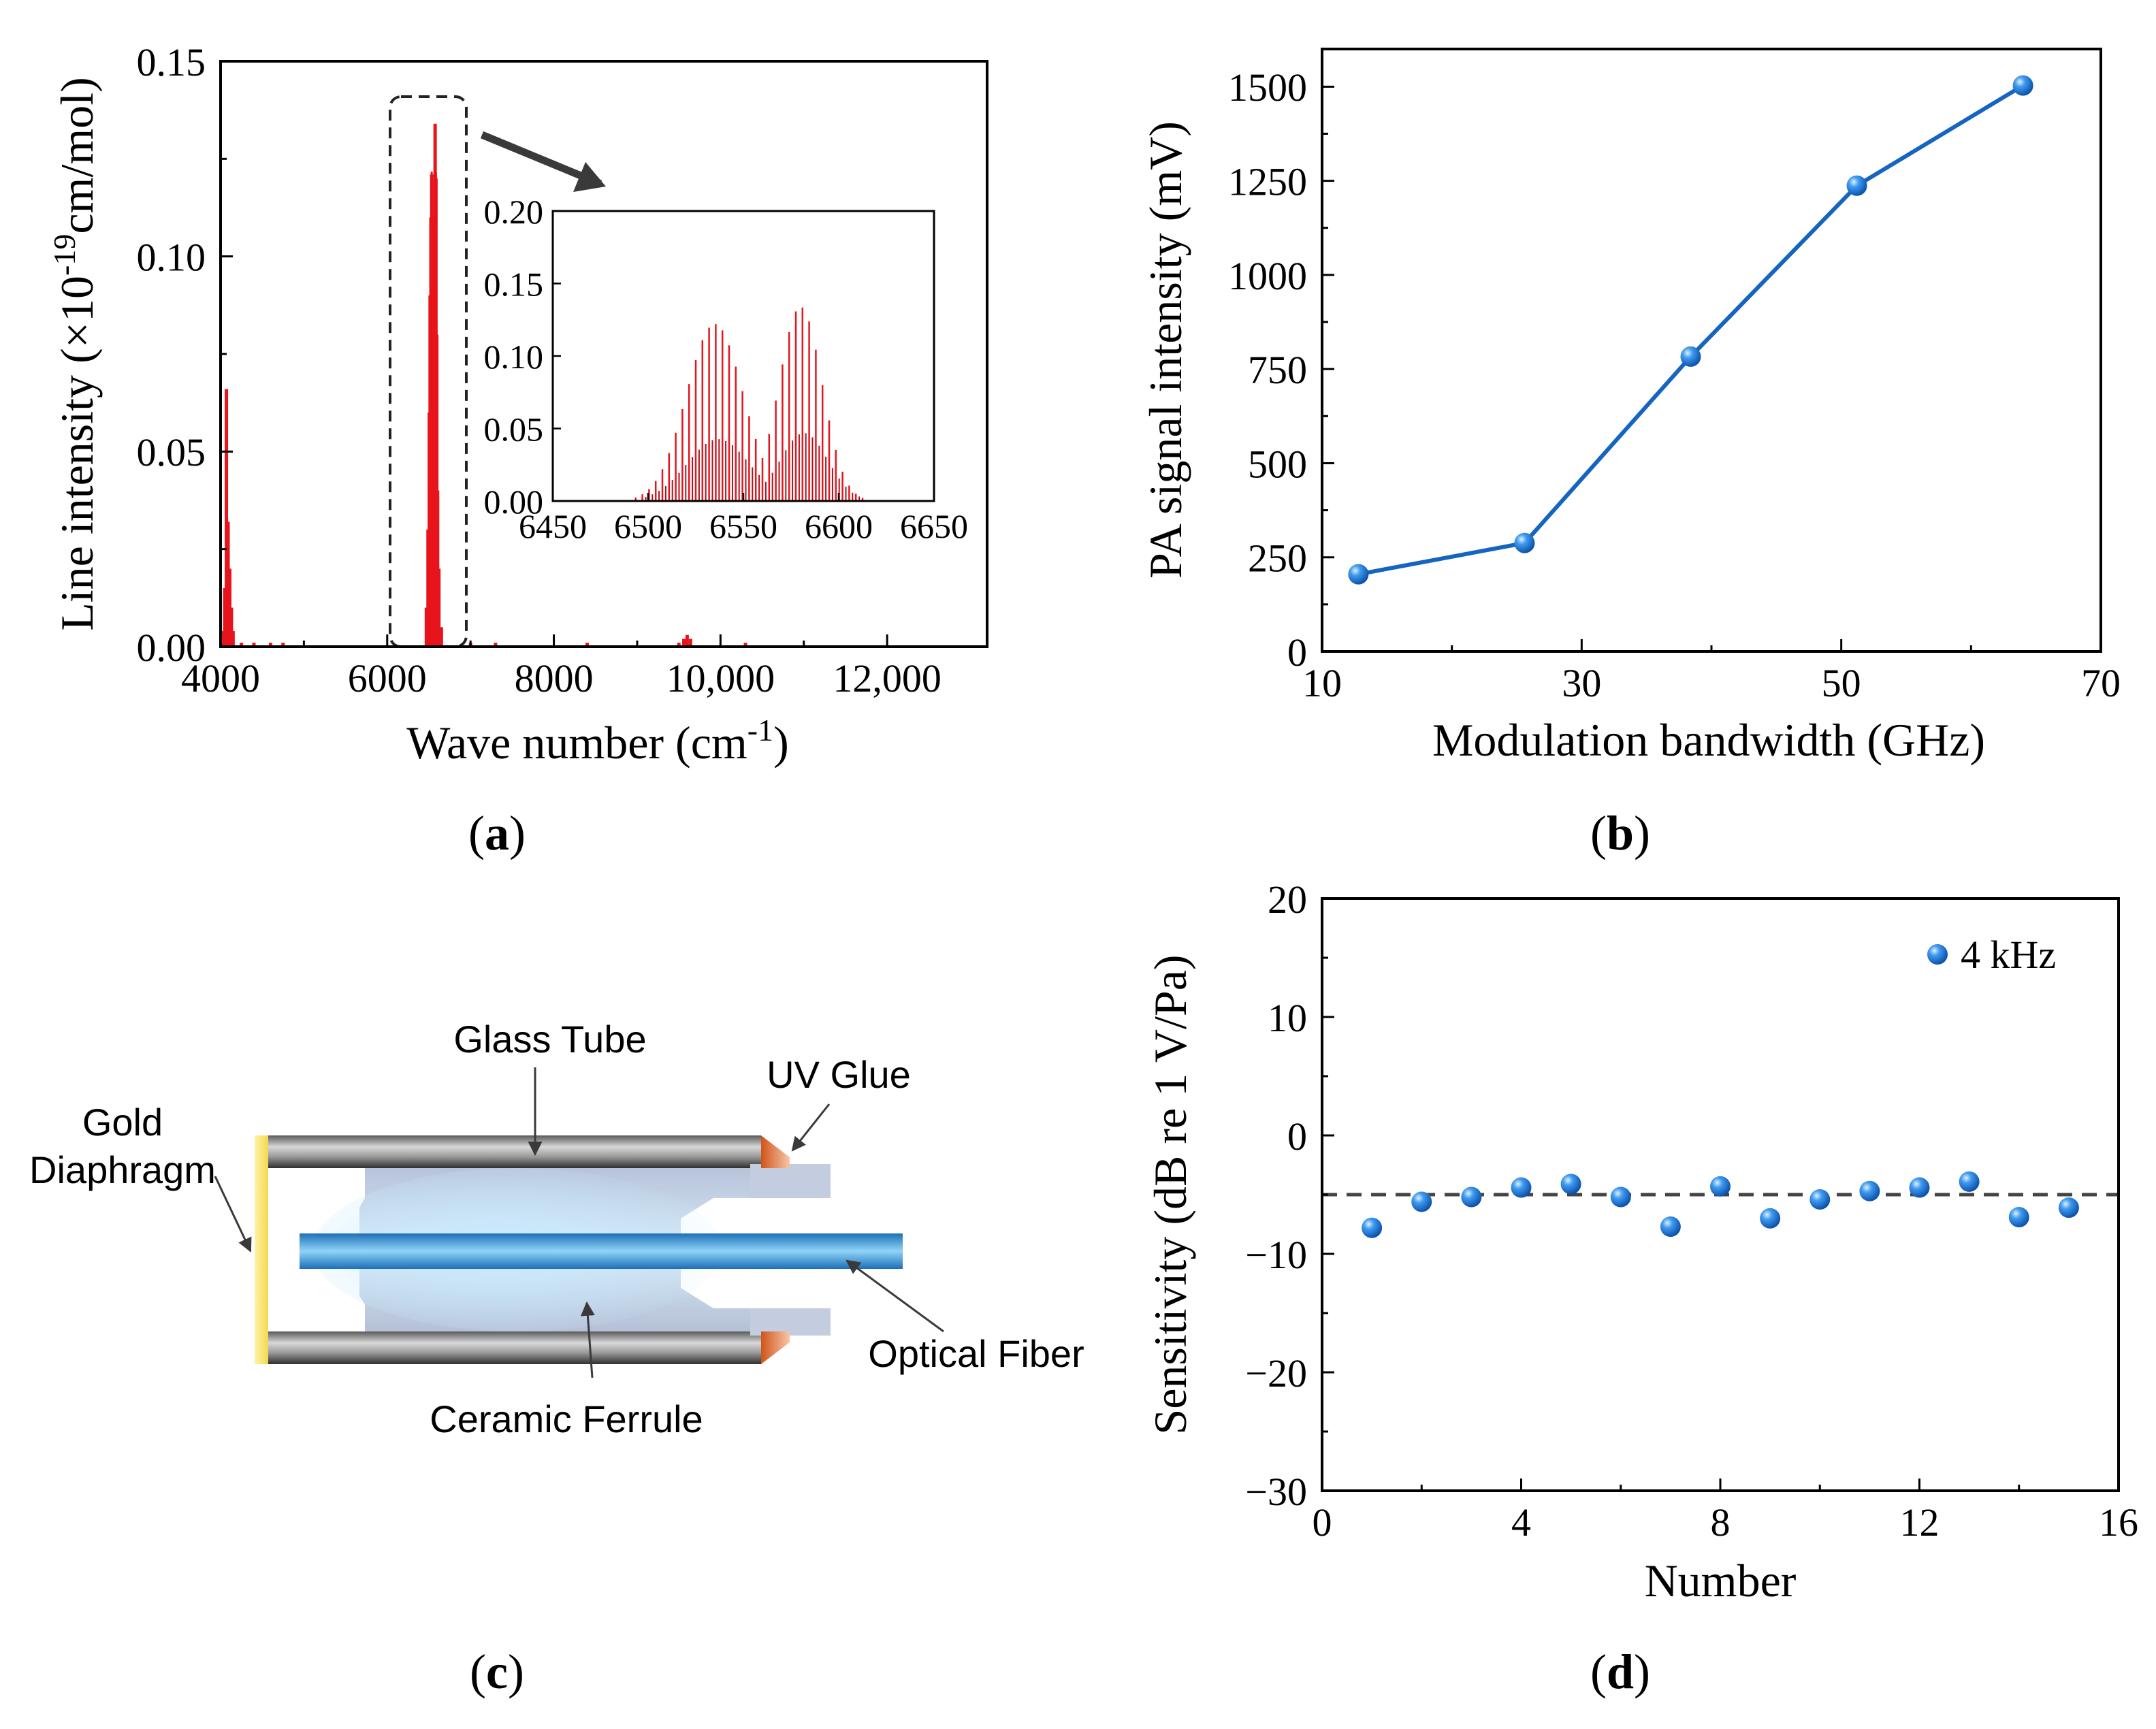  I want to click on panel-label-d: (d), so click(1620, 1672).